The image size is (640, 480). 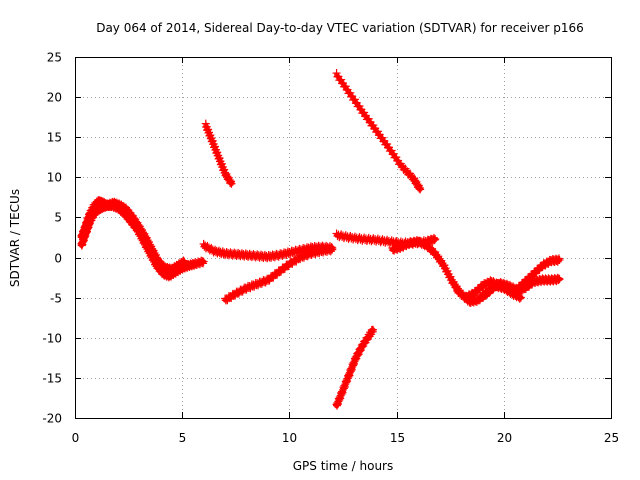 What do you see at coordinates (56, 299) in the screenshot?
I see `y-tick-label: -5` at bounding box center [56, 299].